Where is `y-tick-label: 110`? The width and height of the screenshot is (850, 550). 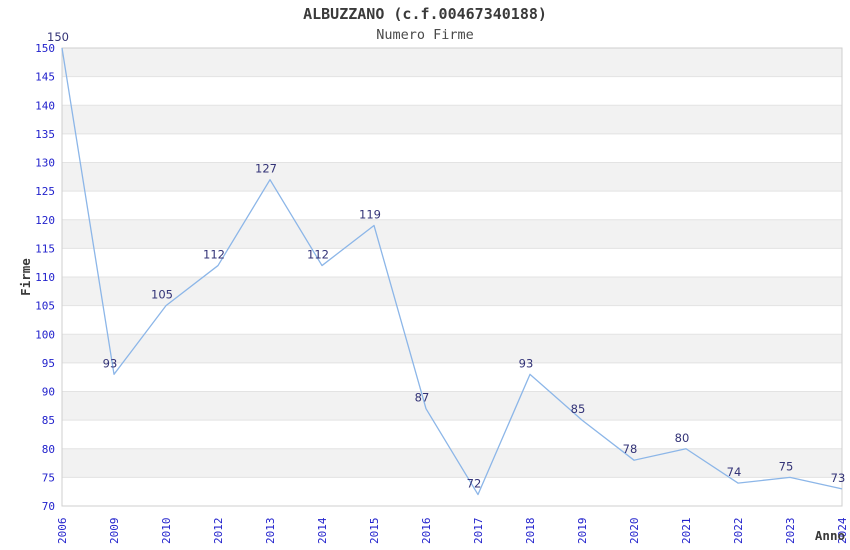 y-tick-label: 110 is located at coordinates (45, 277).